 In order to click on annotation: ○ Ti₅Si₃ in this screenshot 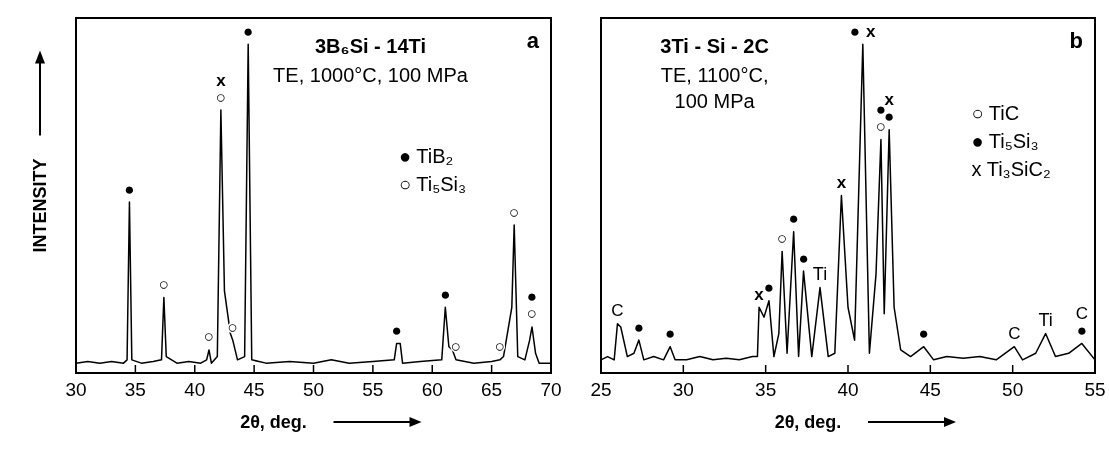, I will do `click(433, 184)`.